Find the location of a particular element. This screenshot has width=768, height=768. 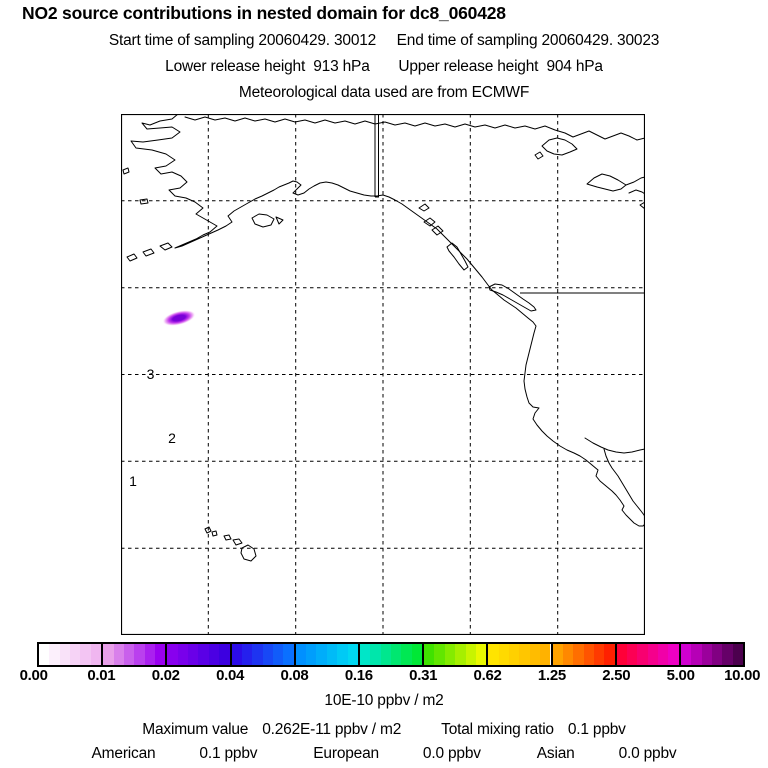

colorbar is located at coordinates (391, 654).